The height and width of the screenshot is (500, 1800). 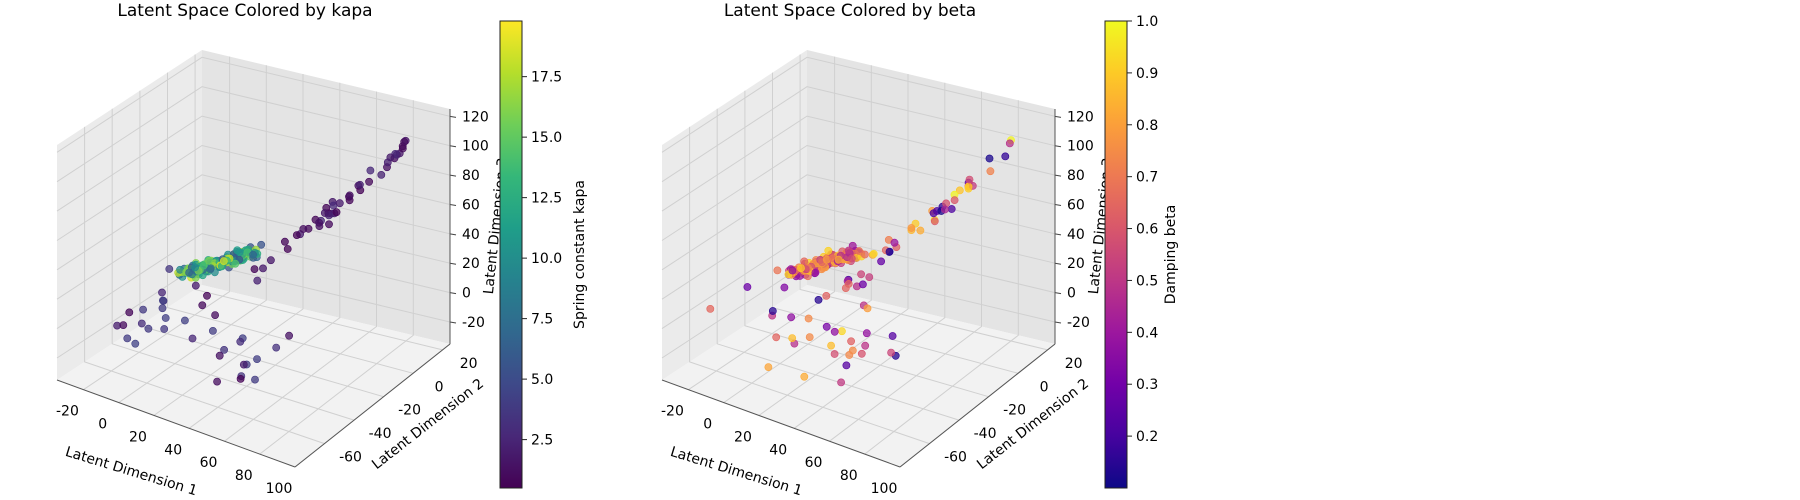 What do you see at coordinates (672, 412) in the screenshot?
I see `x-tick-label: -20` at bounding box center [672, 412].